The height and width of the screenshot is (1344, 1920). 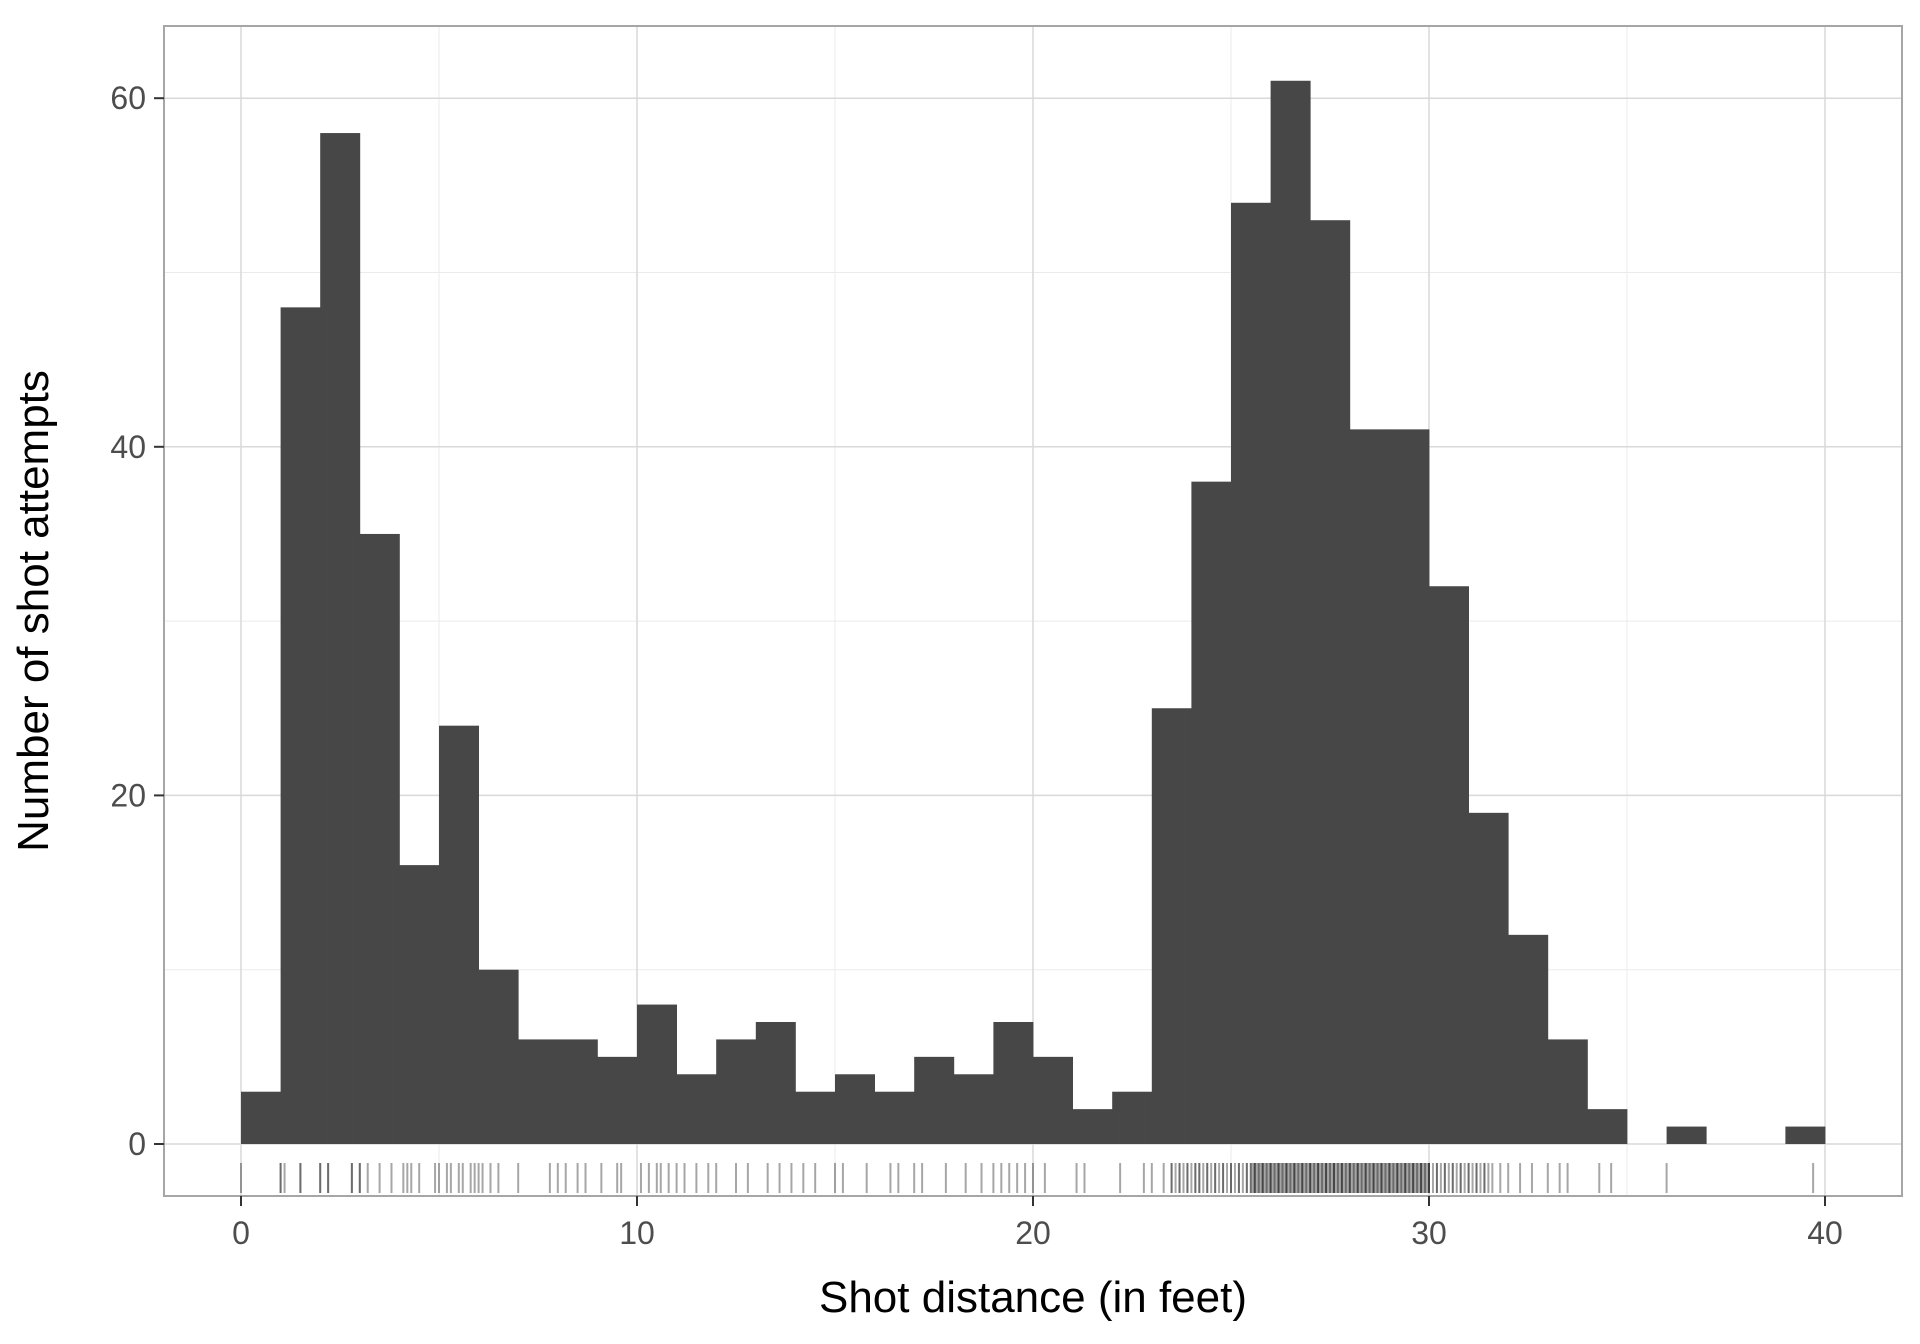 I want to click on x-tick-label: 10, so click(x=637, y=1233).